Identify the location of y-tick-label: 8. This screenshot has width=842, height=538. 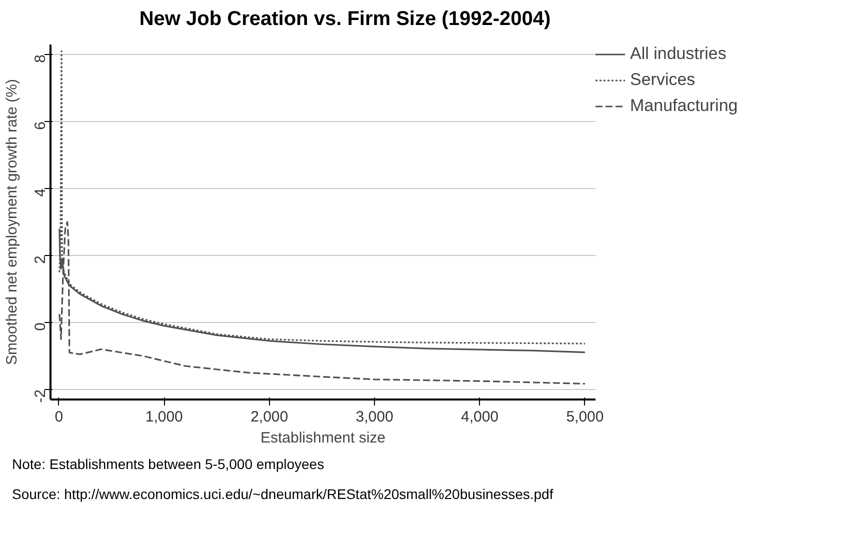
(40, 58).